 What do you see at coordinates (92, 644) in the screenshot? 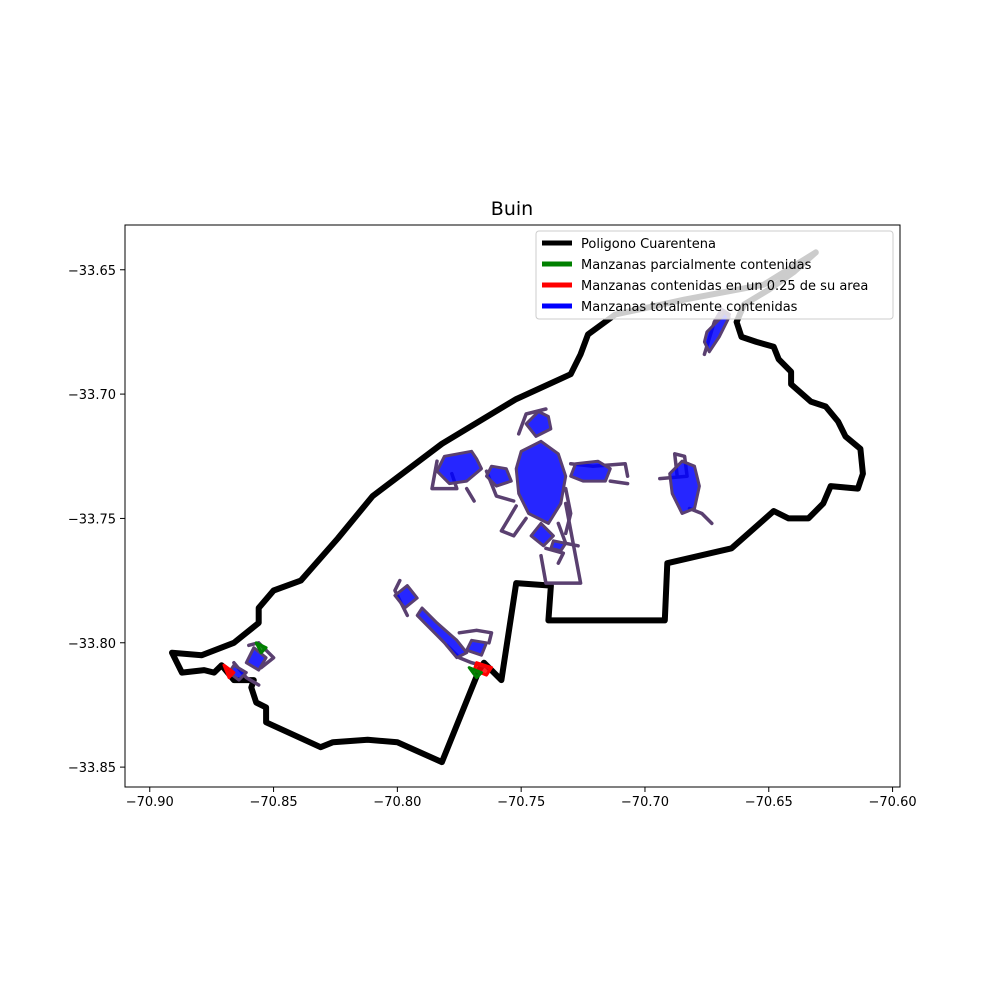
I see `y-tick-label: −33.80` at bounding box center [92, 644].